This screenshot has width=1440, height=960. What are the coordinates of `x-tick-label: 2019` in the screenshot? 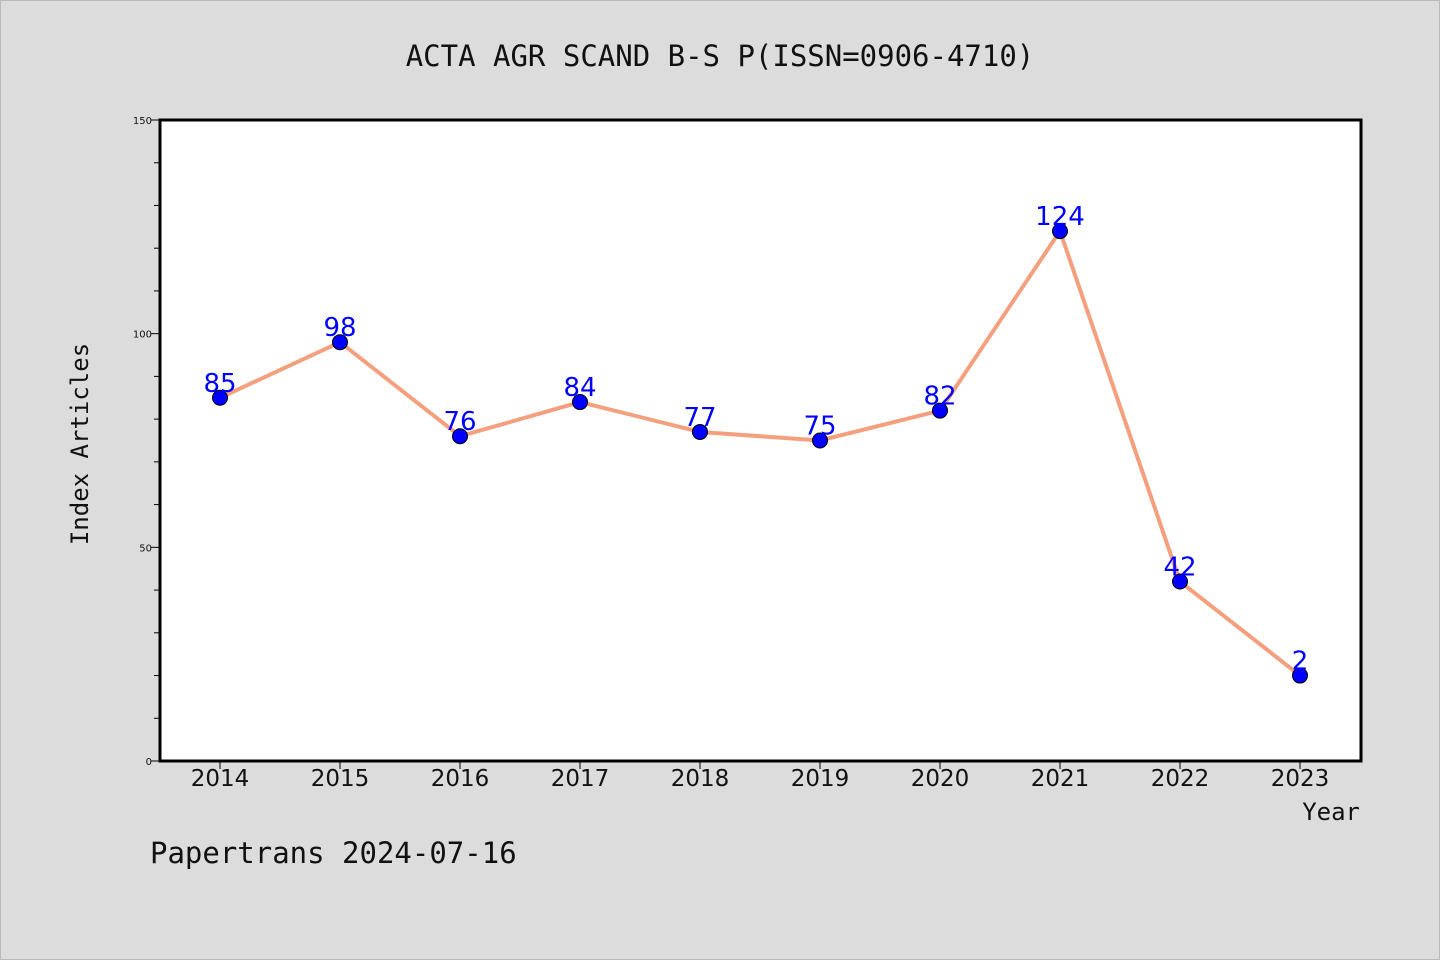 It's located at (820, 779).